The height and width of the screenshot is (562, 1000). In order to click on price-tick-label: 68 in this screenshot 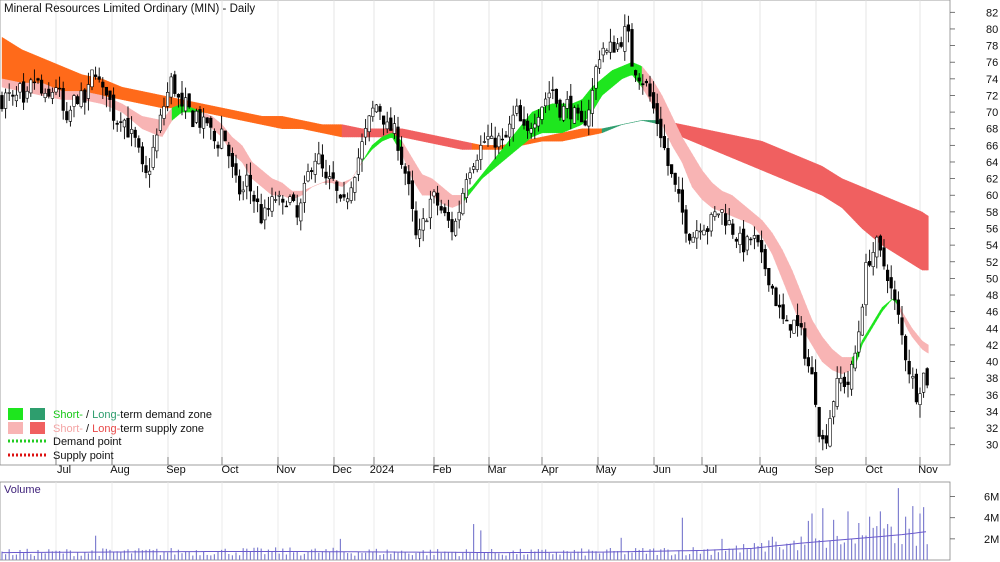, I will do `click(992, 130)`.